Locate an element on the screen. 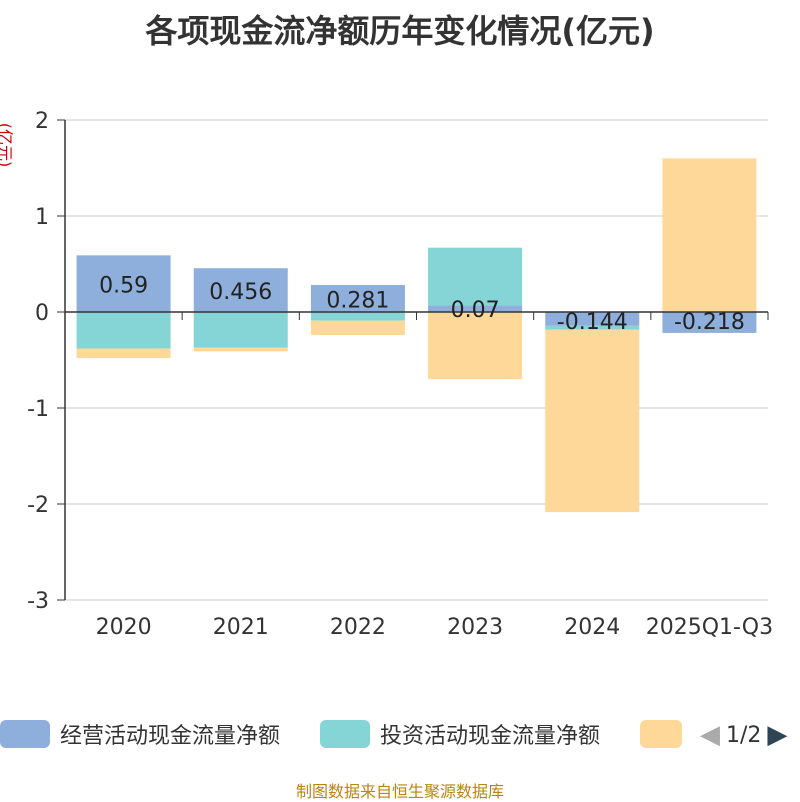  legend-pager: ◀ 1/2 ▶ is located at coordinates (743, 735).